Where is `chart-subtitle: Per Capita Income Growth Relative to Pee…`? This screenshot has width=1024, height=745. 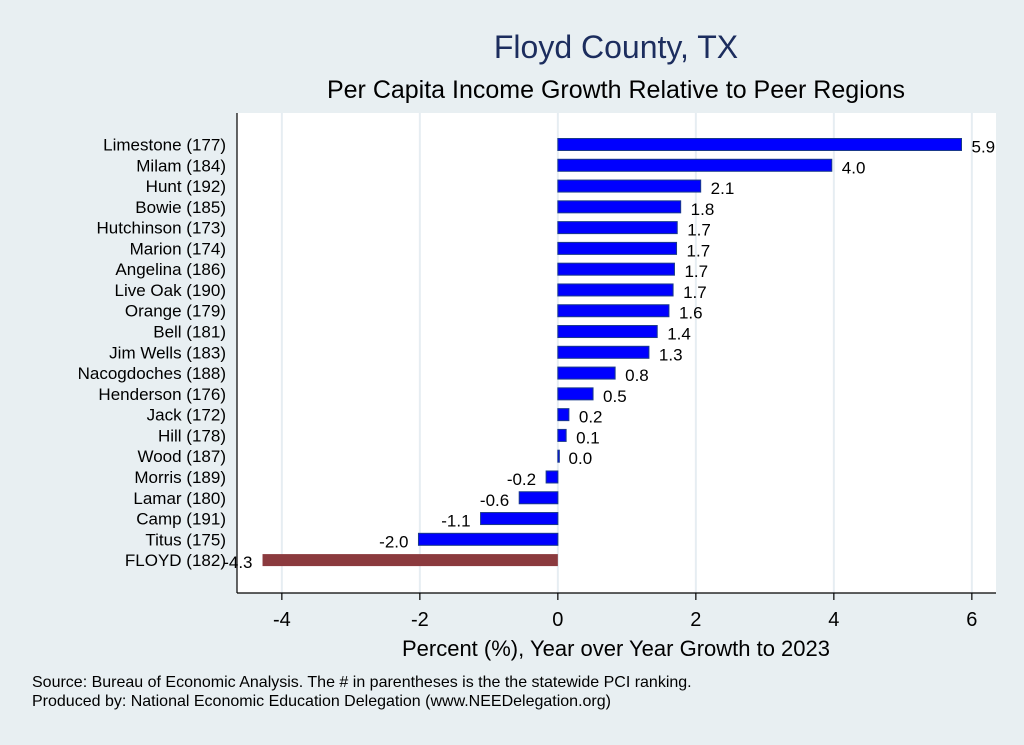
chart-subtitle: Per Capita Income Growth Relative to Pee… is located at coordinates (616, 90).